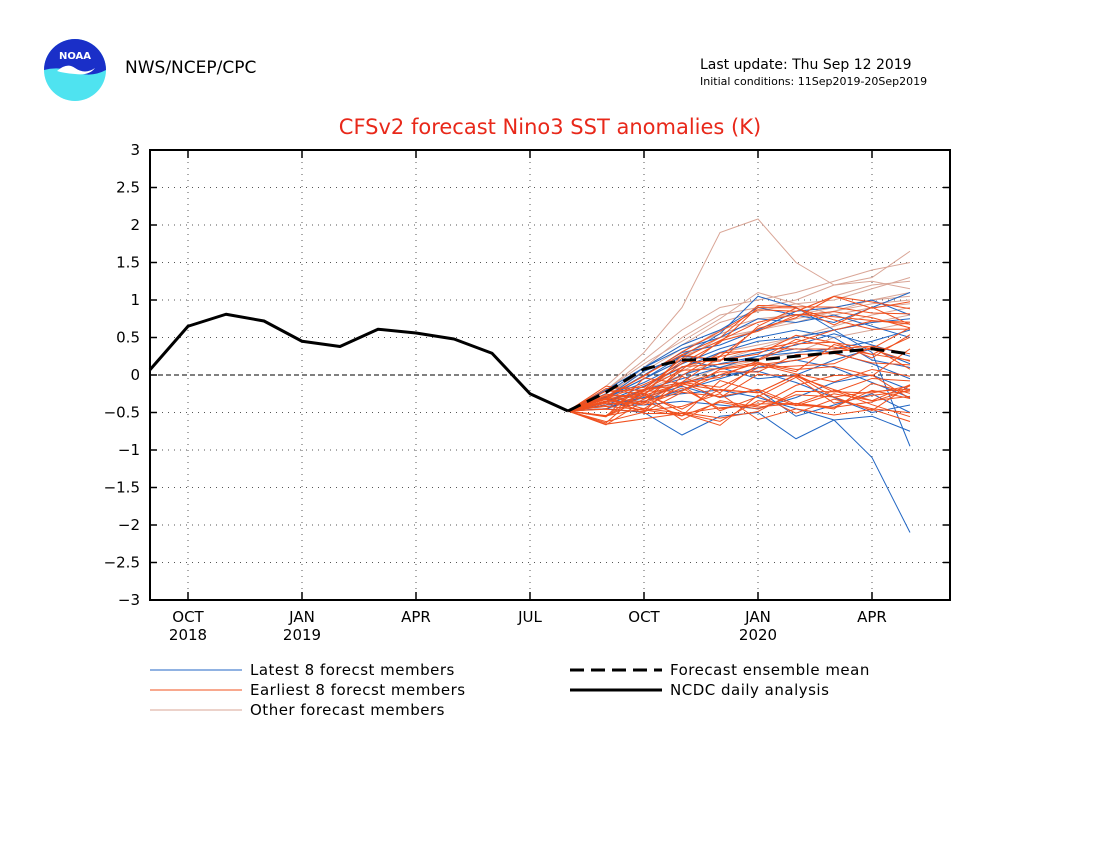  I want to click on last-update-text: Last update: Thu Sep 12 2019, so click(806, 65).